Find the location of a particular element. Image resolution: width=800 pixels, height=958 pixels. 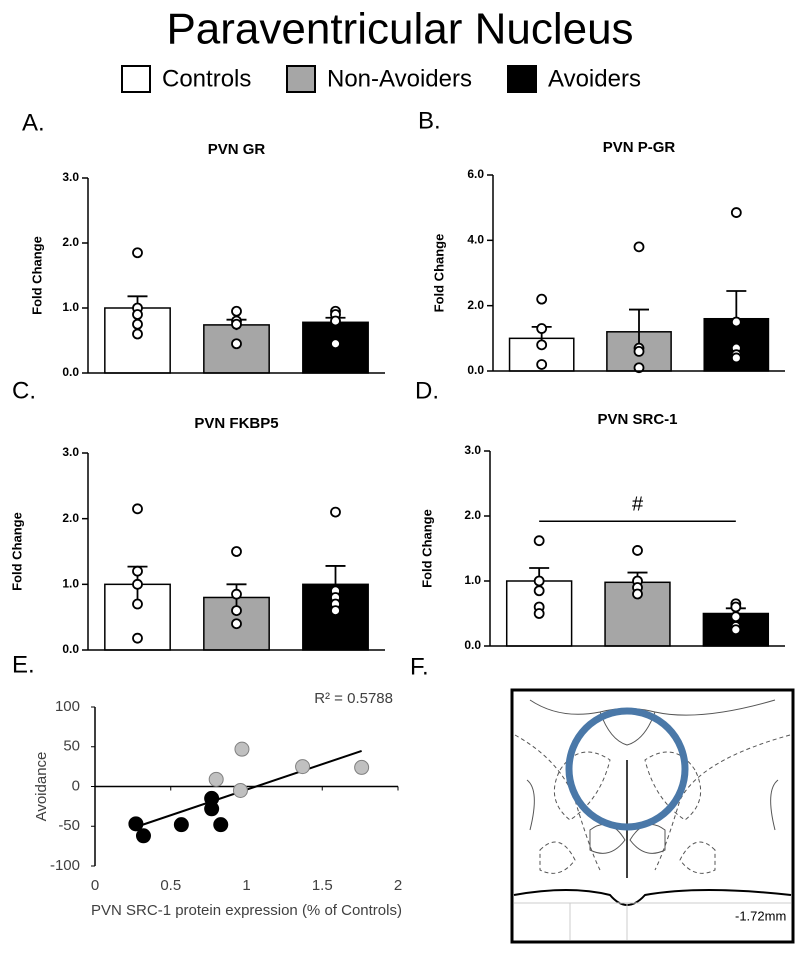

chart-title: PVN SRC-1 is located at coordinates (637, 419).